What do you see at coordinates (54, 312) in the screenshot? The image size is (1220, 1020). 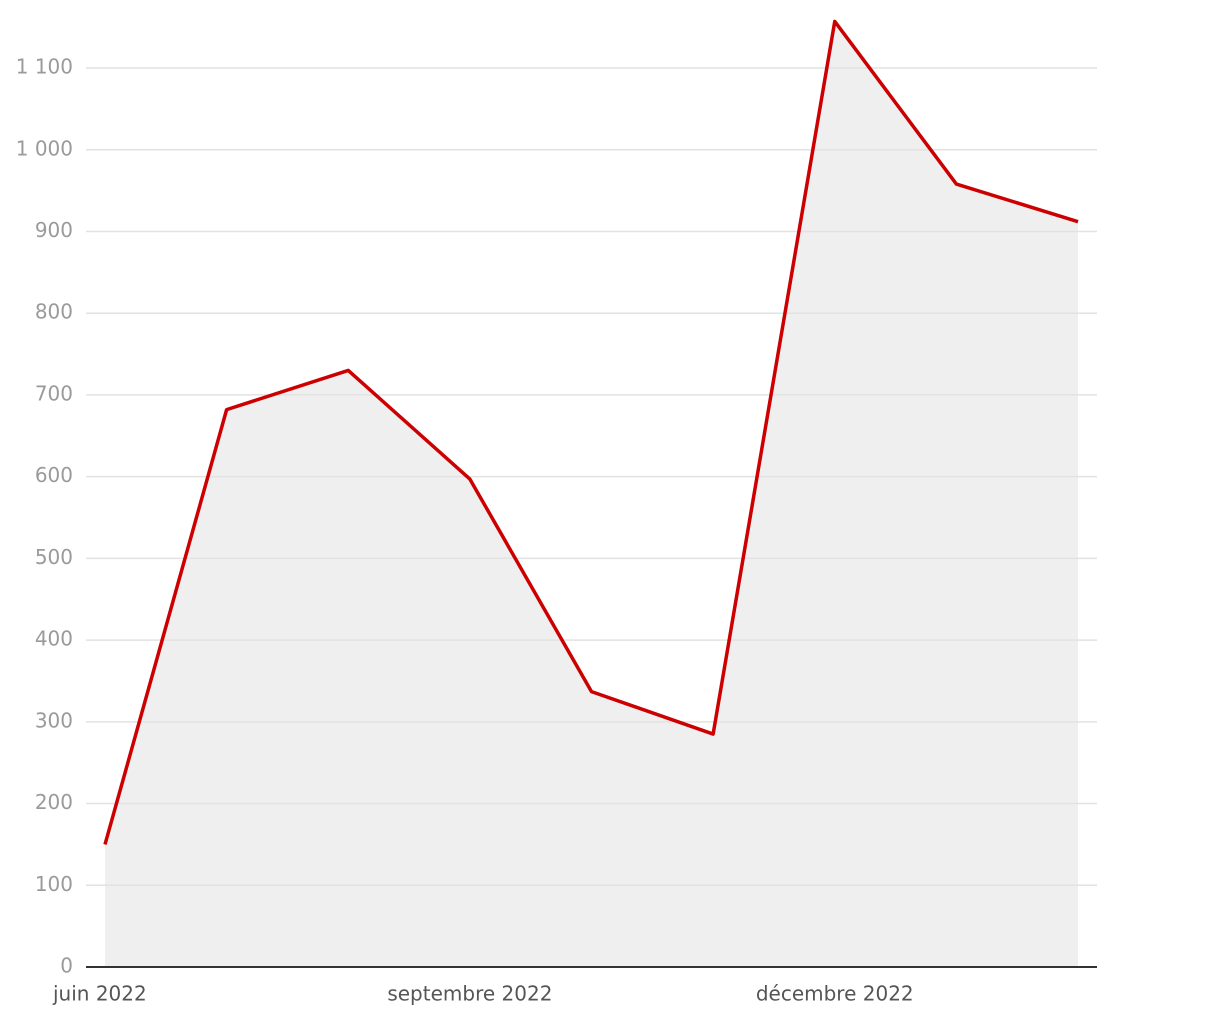 I see `y-tick-label: 800` at bounding box center [54, 312].